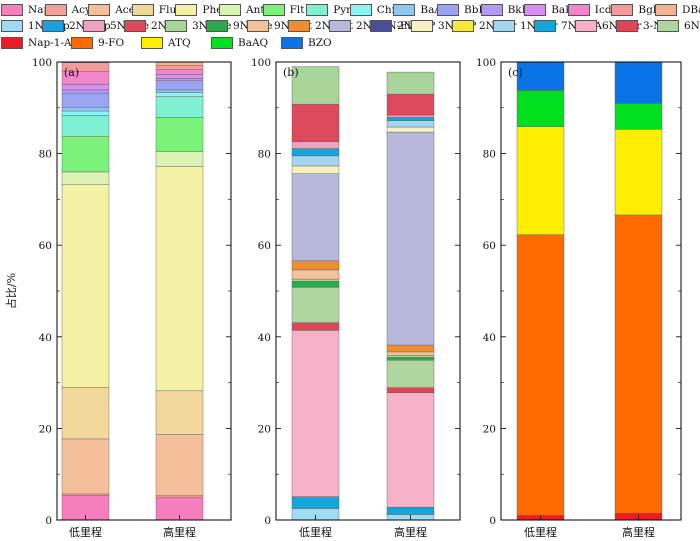 The width and height of the screenshot is (700, 541). I want to click on panel-label: (b), so click(291, 72).